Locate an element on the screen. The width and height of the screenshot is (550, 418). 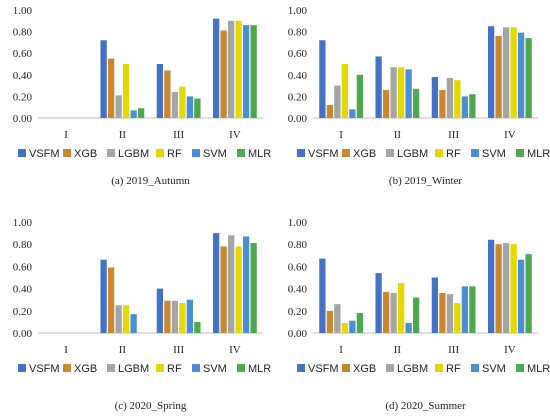
bar-mlr-iv is located at coordinates (528, 293).